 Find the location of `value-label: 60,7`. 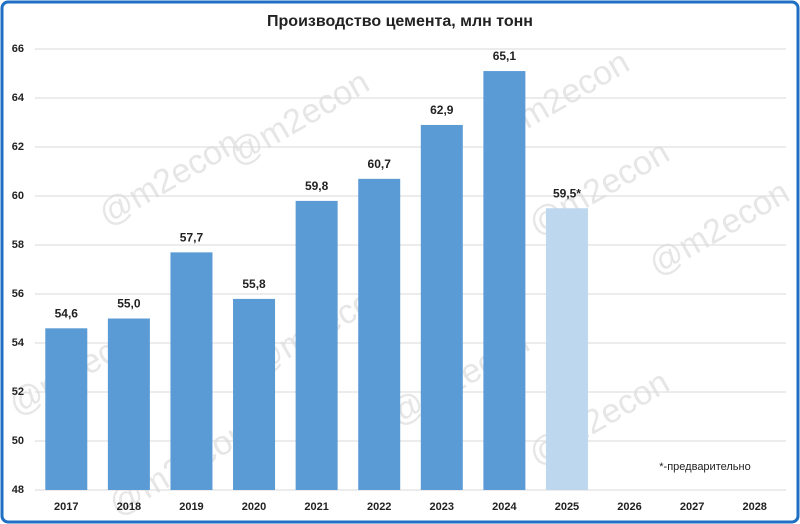

value-label: 60,7 is located at coordinates (380, 164).